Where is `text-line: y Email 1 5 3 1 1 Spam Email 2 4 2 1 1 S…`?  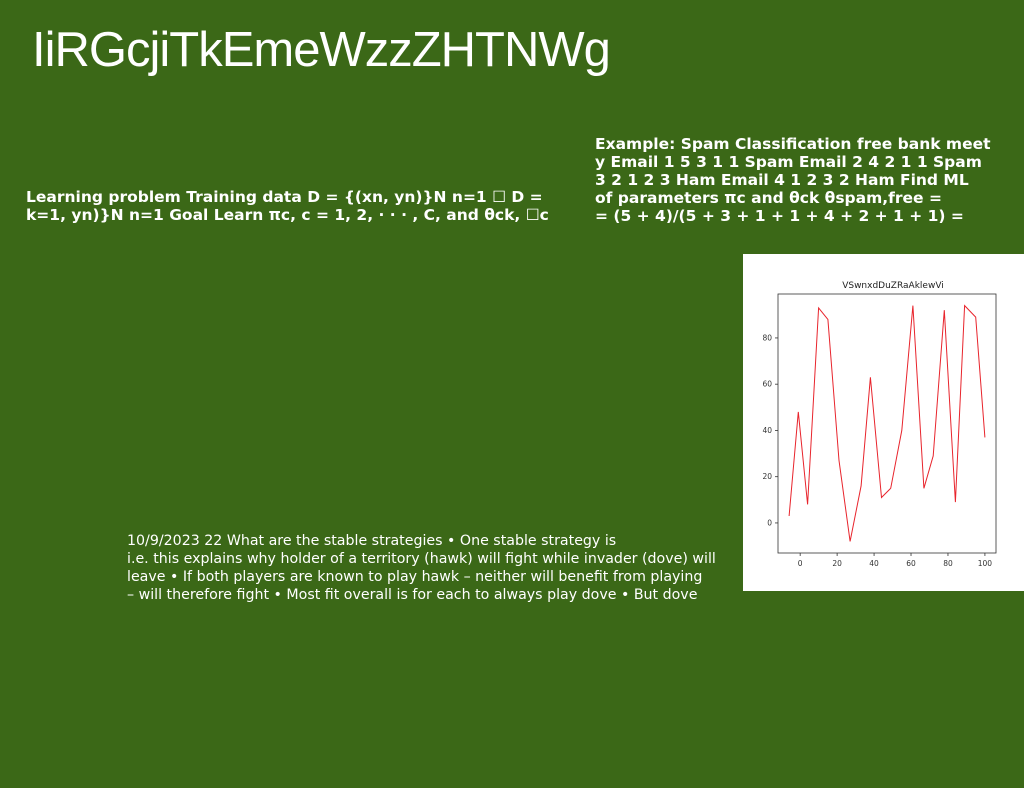
text-line: y Email 1 5 3 1 1 Spam Email 2 4 2 1 1 S… is located at coordinates (793, 162).